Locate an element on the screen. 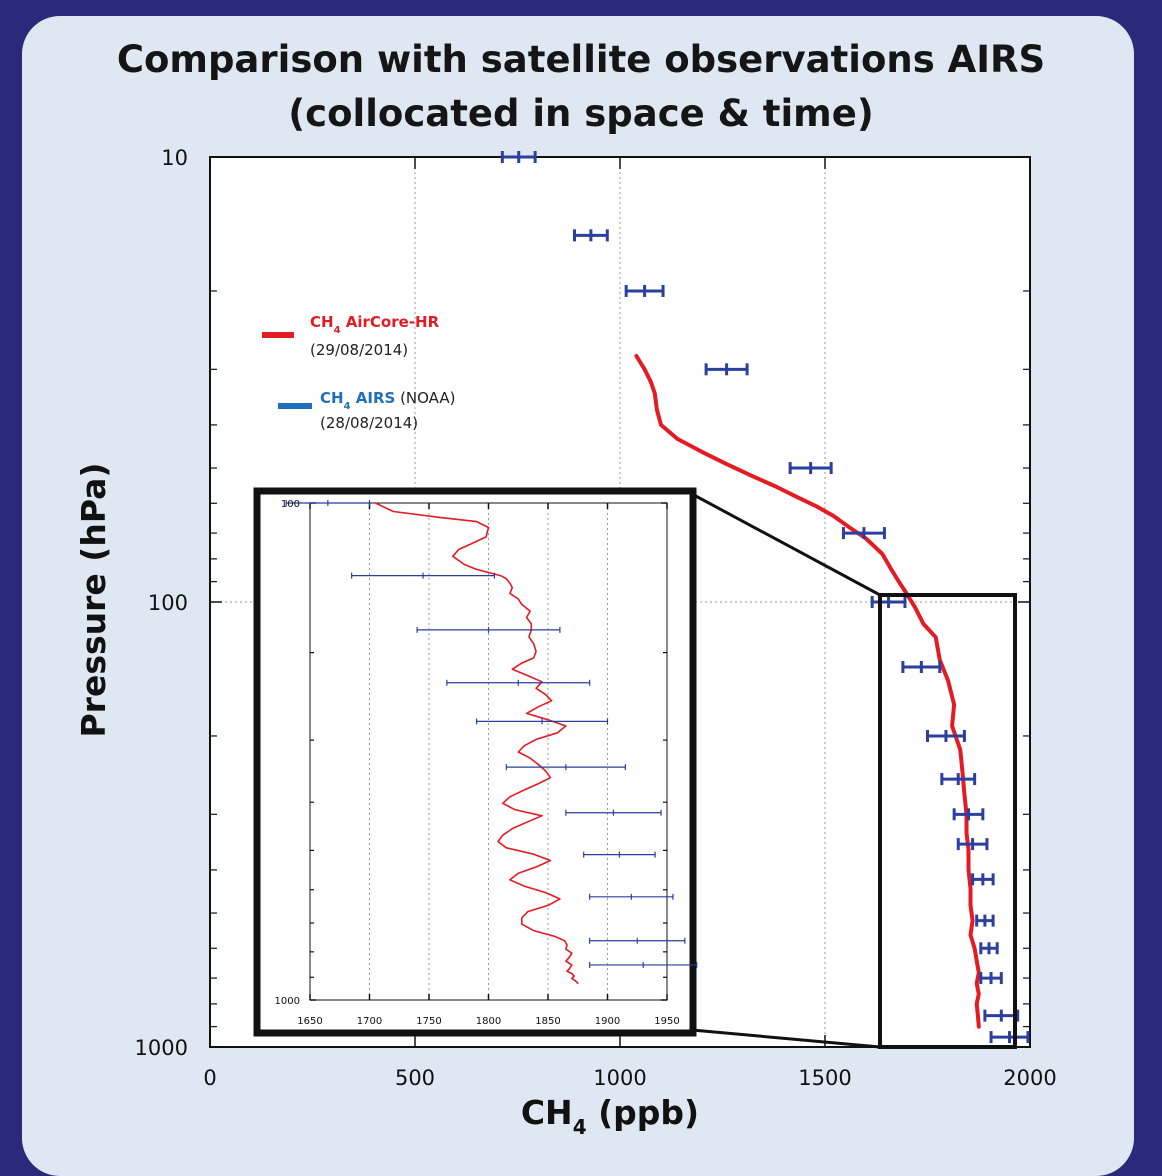 The height and width of the screenshot is (1176, 1162). main-ytick-label-1: 100 is located at coordinates (168, 603).